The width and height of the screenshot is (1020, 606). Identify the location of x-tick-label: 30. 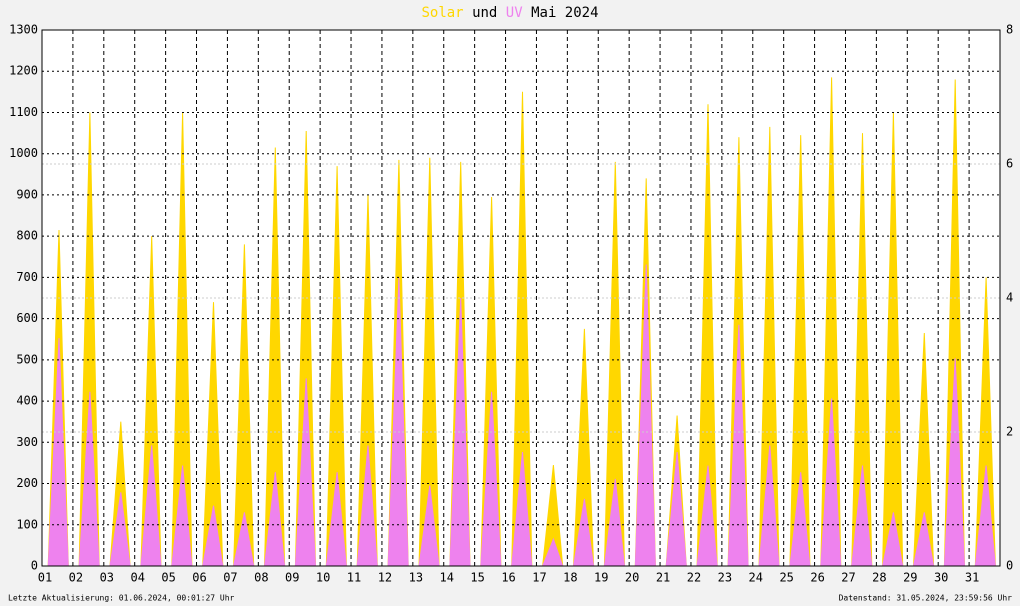
(941, 578).